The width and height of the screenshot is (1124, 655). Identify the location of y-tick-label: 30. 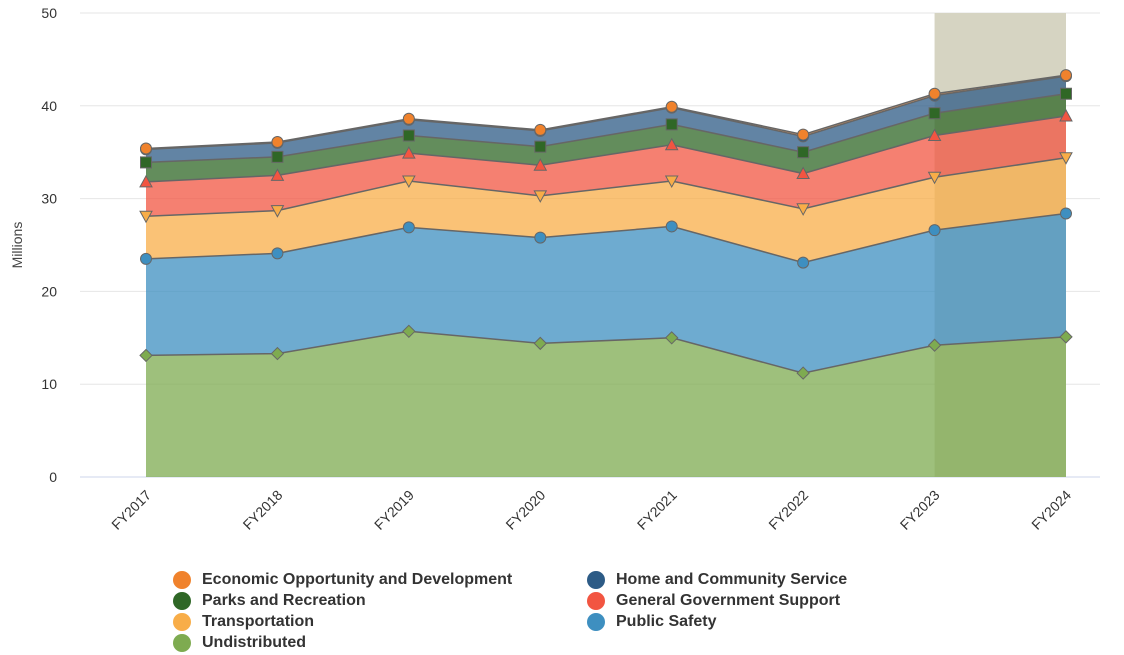
(49, 199).